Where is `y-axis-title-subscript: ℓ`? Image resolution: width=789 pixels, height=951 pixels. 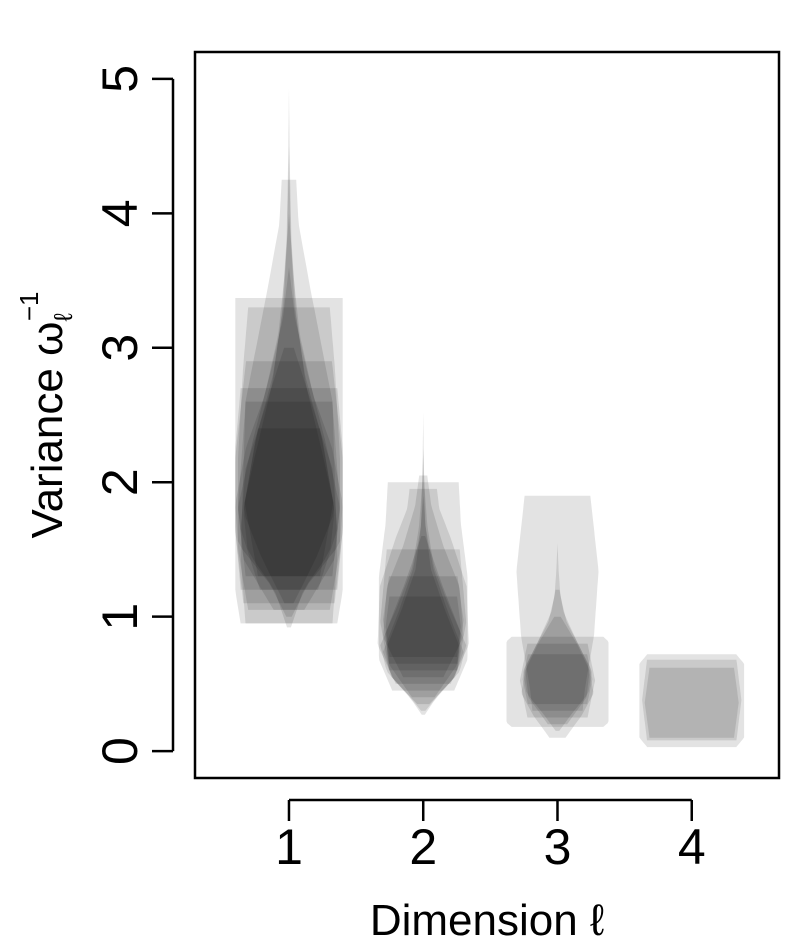
y-axis-title-subscript: ℓ is located at coordinates (63, 317).